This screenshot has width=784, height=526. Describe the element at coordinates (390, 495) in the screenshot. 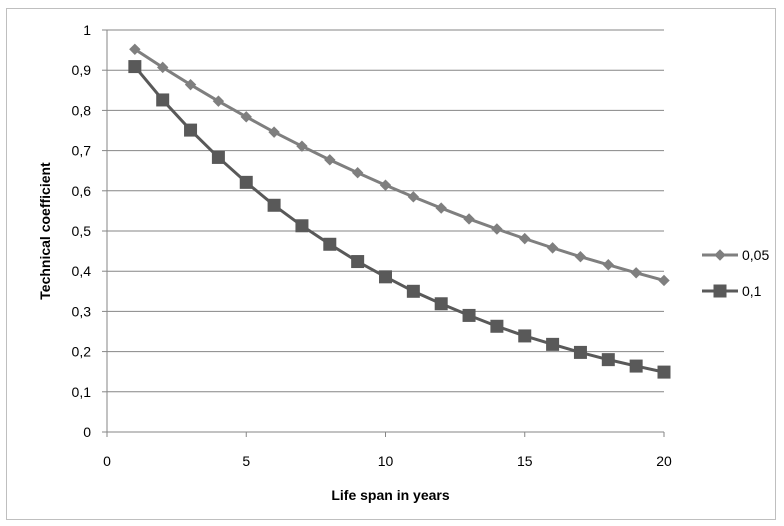

I see `x-axis-title: Life span in years` at that location.